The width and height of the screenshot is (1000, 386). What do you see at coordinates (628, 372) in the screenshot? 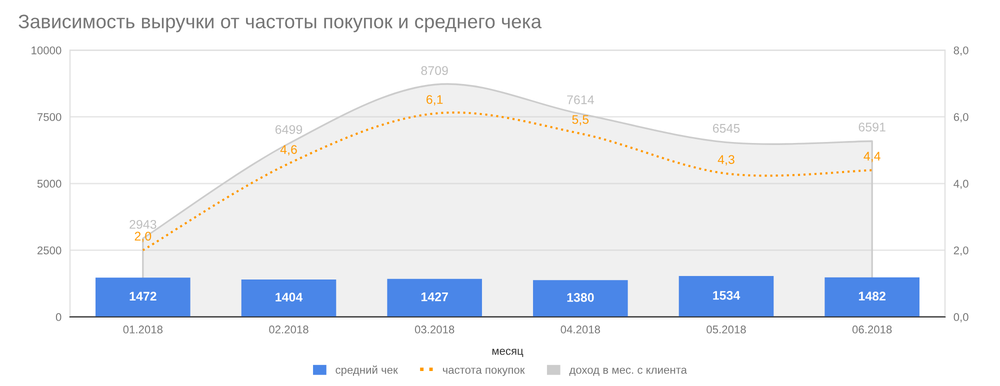
I see `legend-label: доход в мес. с клиента` at bounding box center [628, 372].